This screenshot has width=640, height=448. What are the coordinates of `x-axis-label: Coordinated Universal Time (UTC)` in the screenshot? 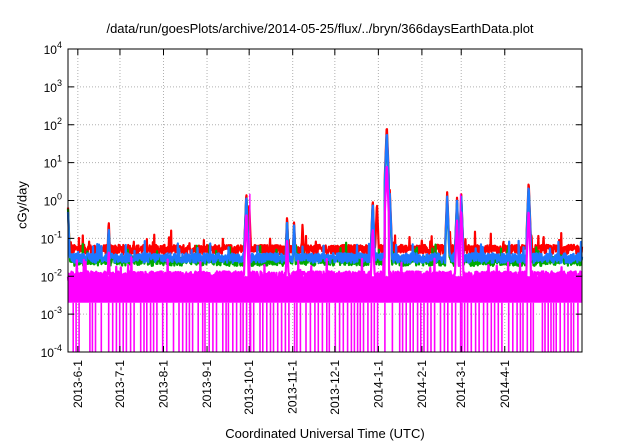 It's located at (325, 433).